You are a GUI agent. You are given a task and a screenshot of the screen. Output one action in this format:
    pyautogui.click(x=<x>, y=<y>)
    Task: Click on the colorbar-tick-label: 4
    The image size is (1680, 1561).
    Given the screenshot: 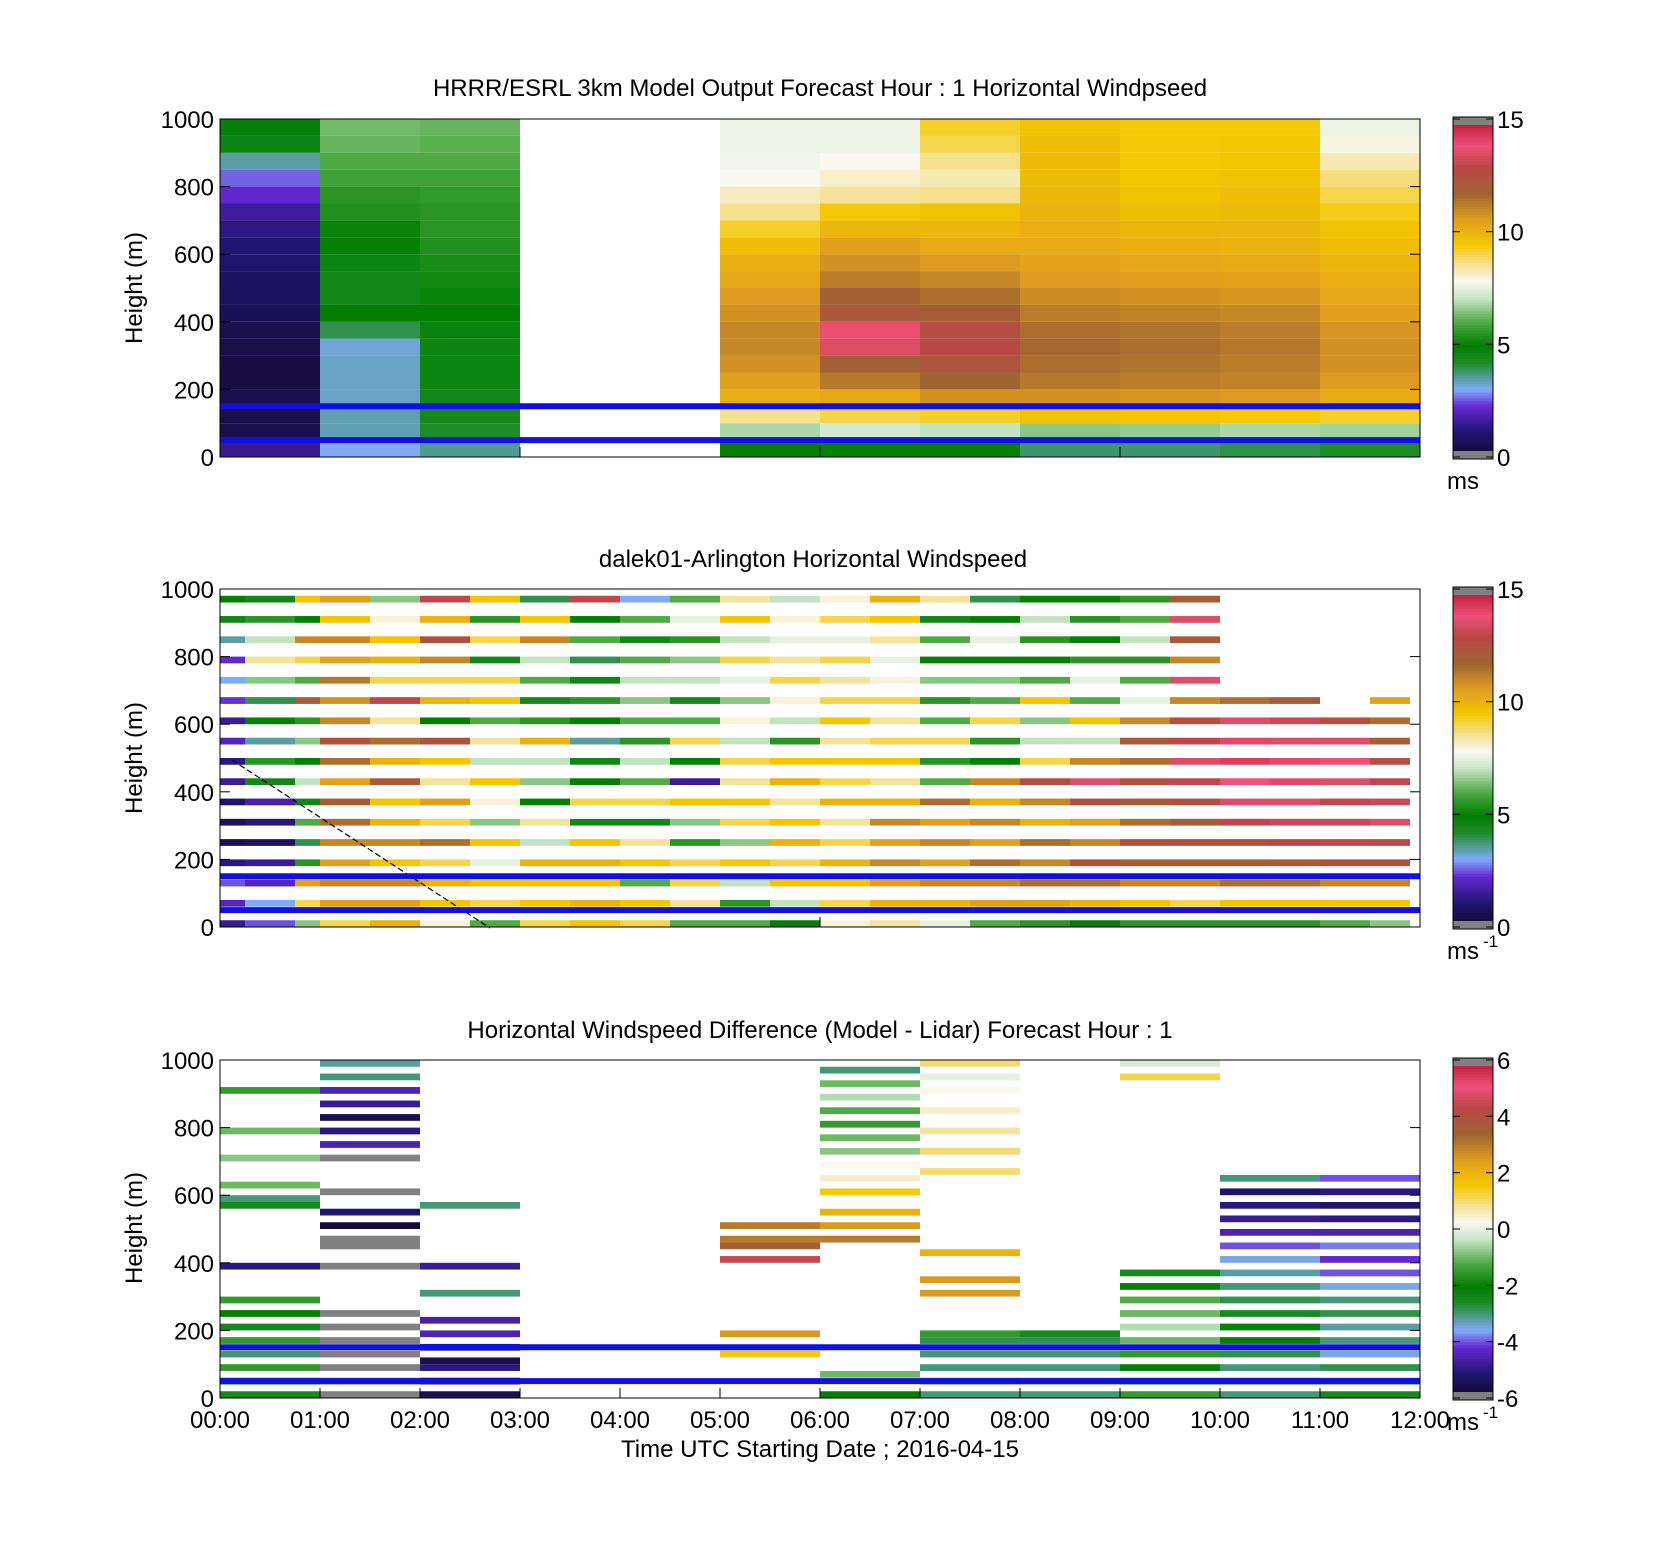 What is the action you would take?
    pyautogui.click(x=1503, y=1117)
    